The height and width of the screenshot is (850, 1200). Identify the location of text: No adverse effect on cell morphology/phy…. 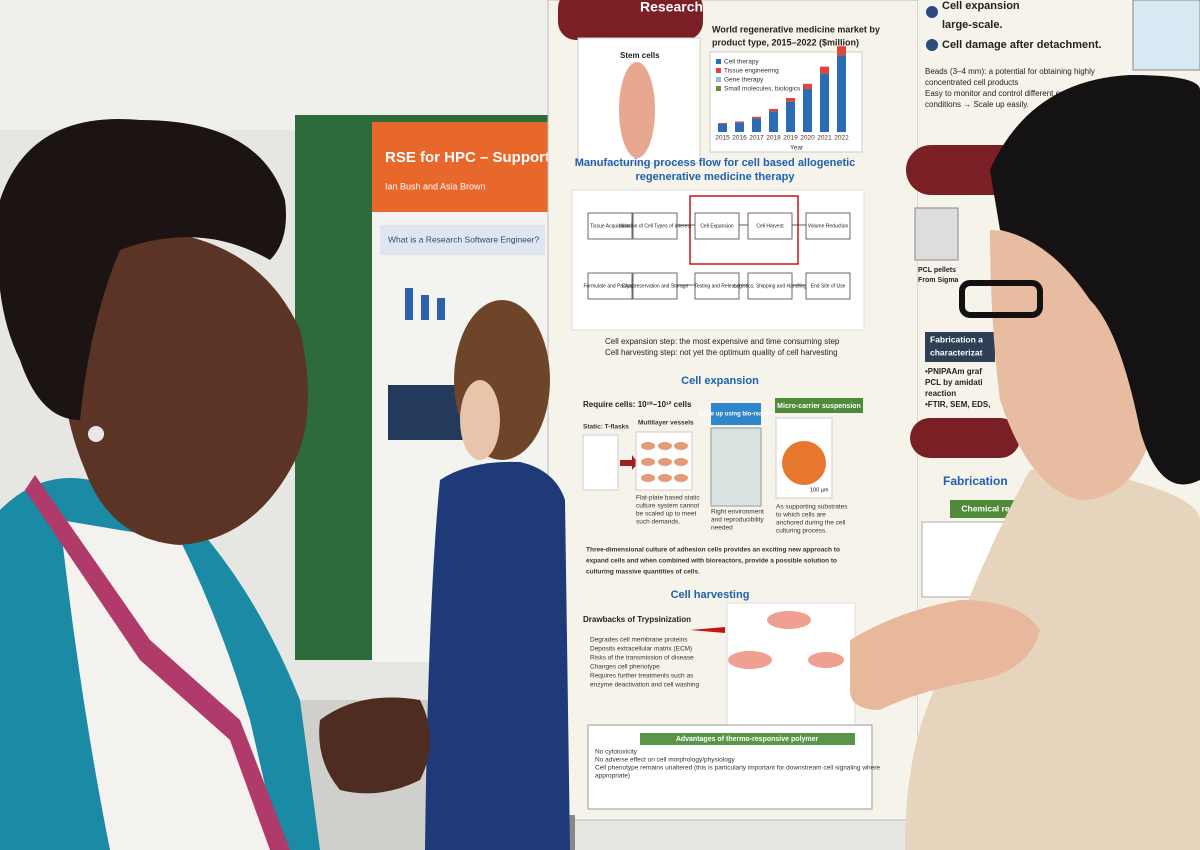
(665, 760).